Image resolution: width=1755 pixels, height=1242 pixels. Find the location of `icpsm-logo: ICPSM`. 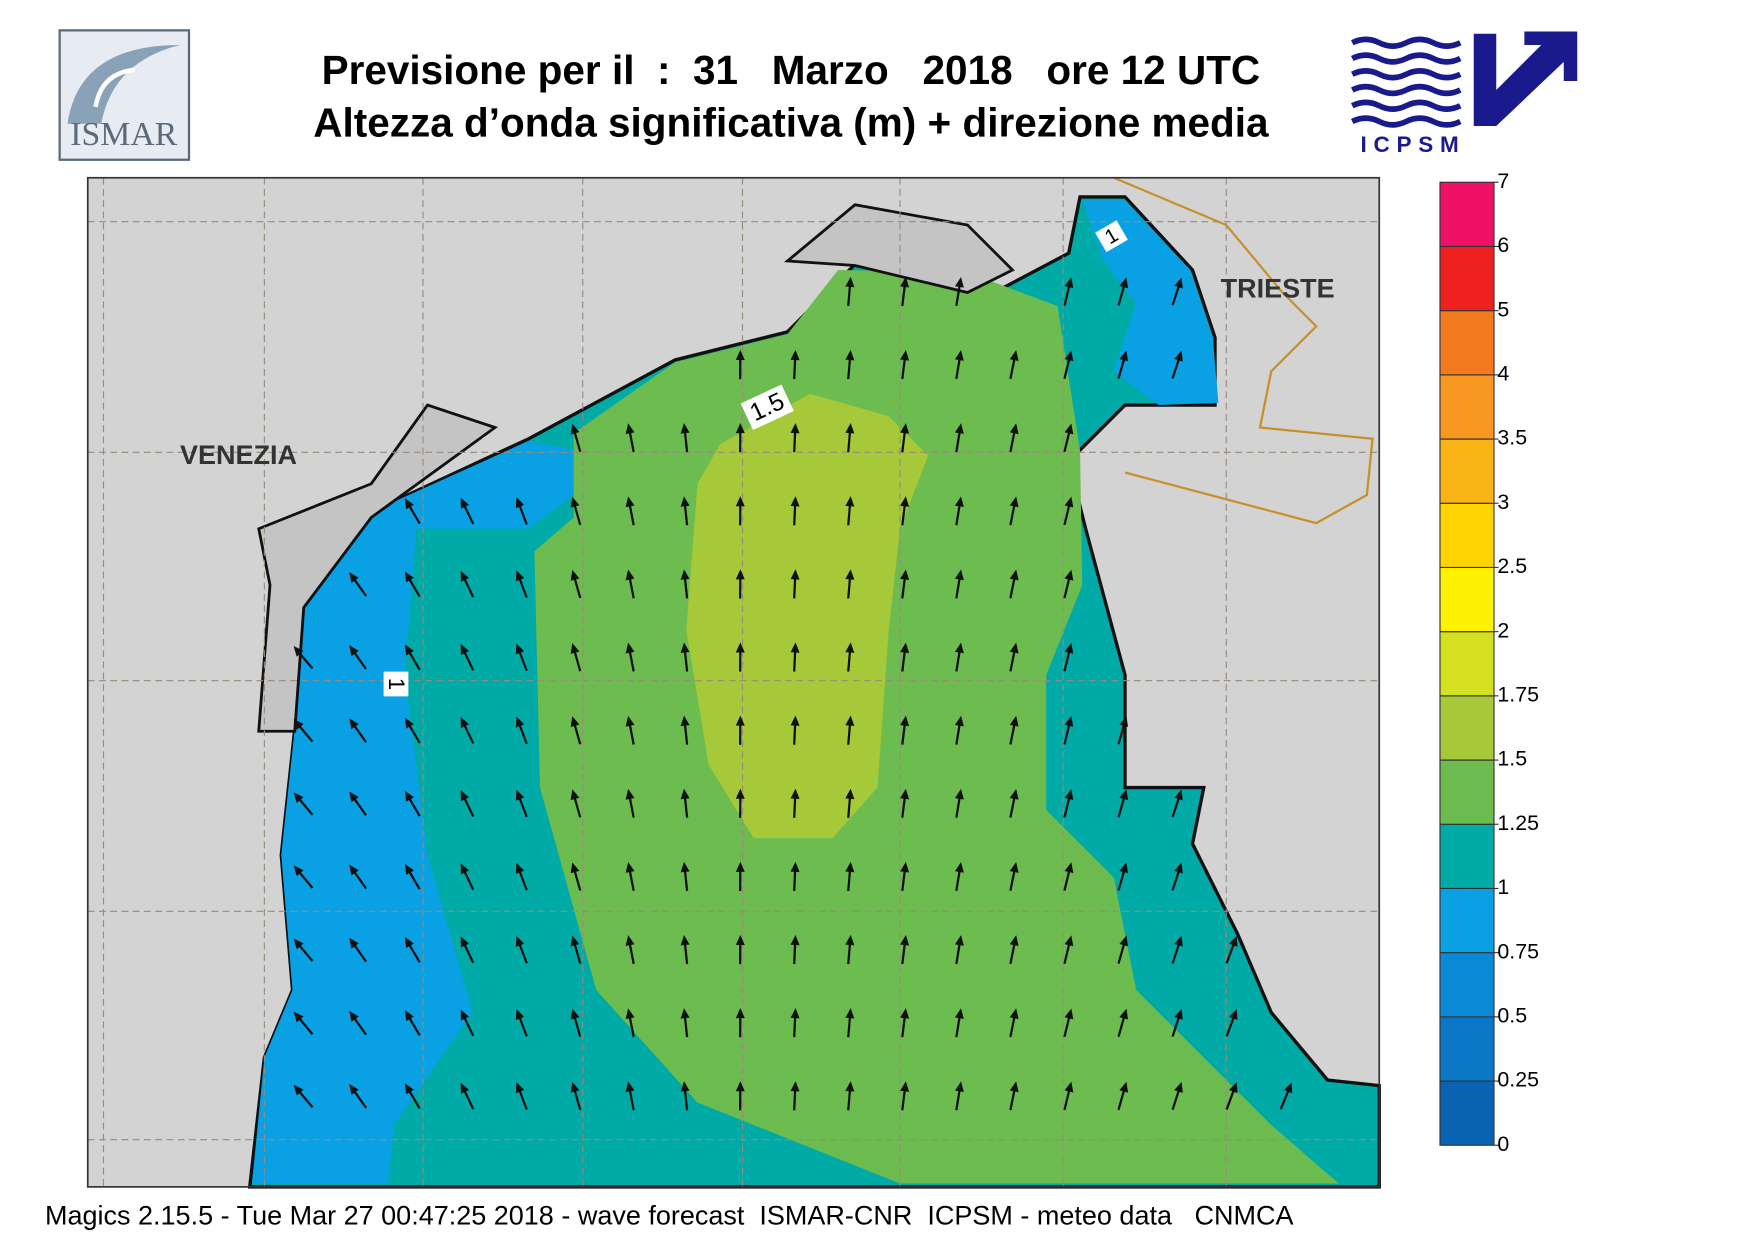

icpsm-logo: ICPSM is located at coordinates (1464, 94).